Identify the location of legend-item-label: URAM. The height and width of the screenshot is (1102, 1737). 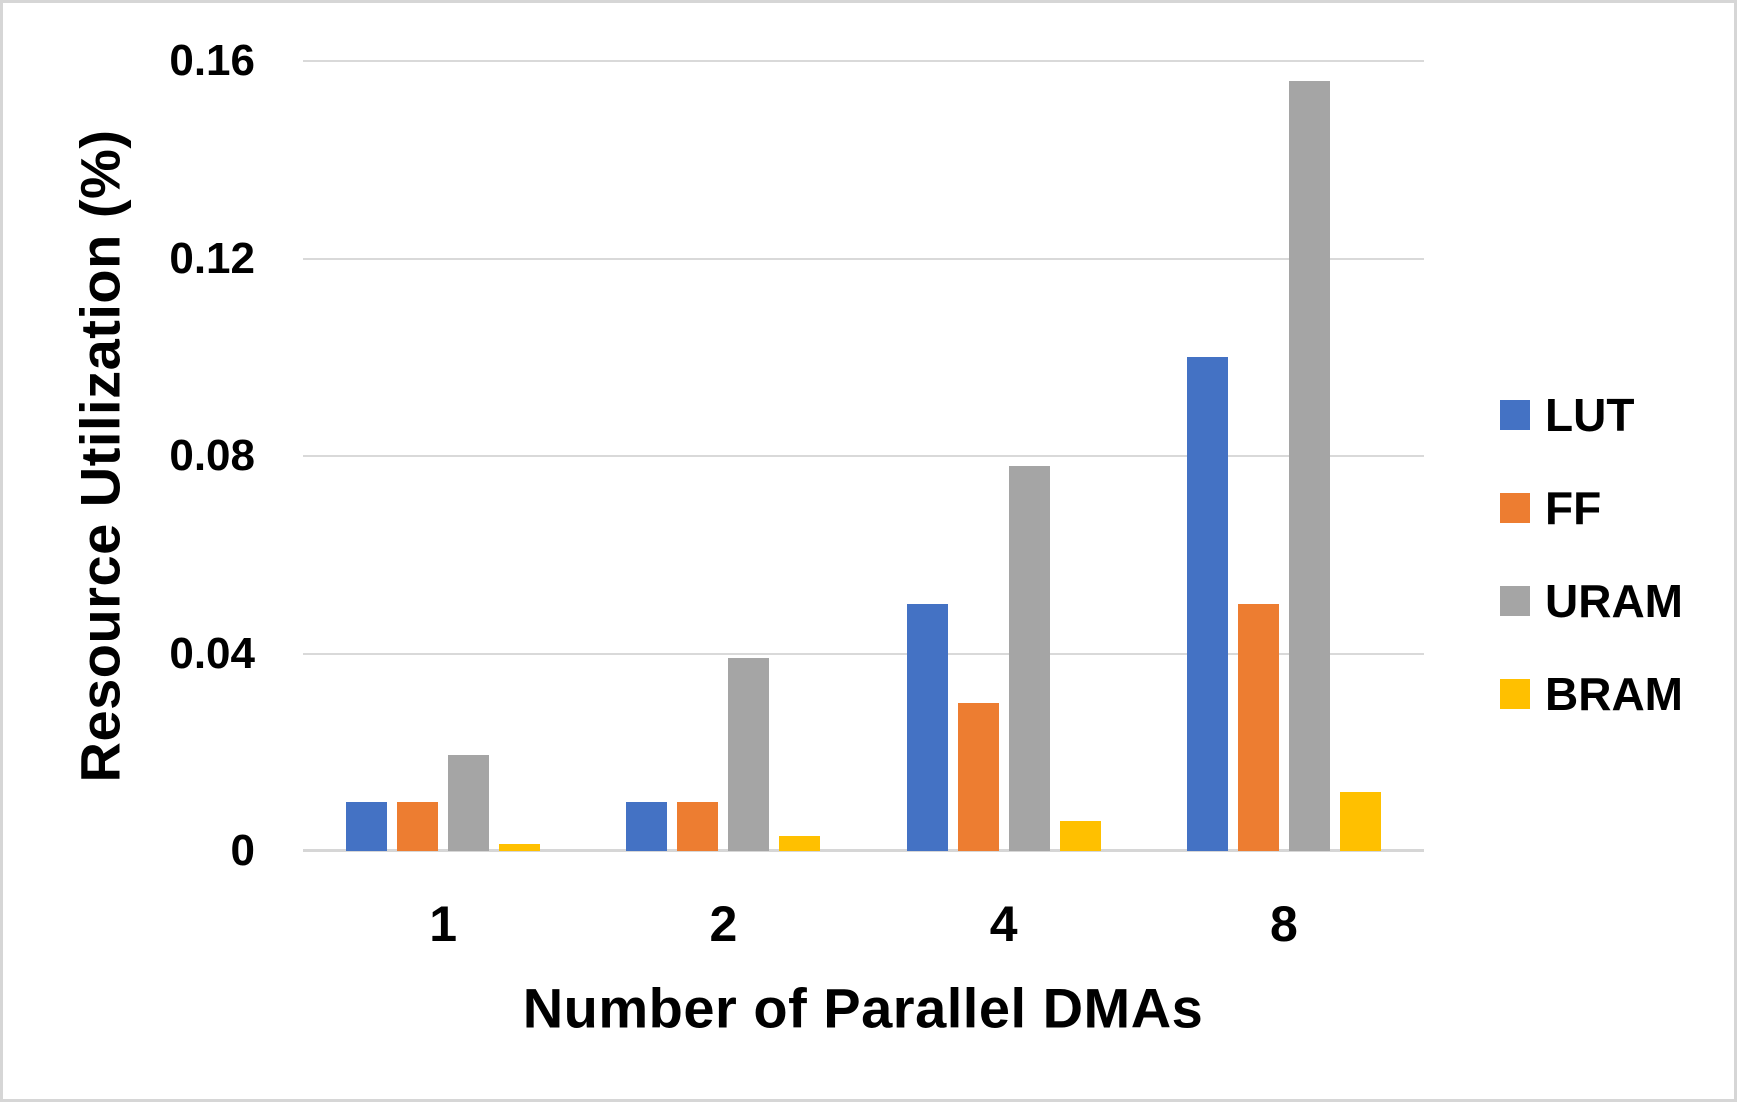
(1614, 601).